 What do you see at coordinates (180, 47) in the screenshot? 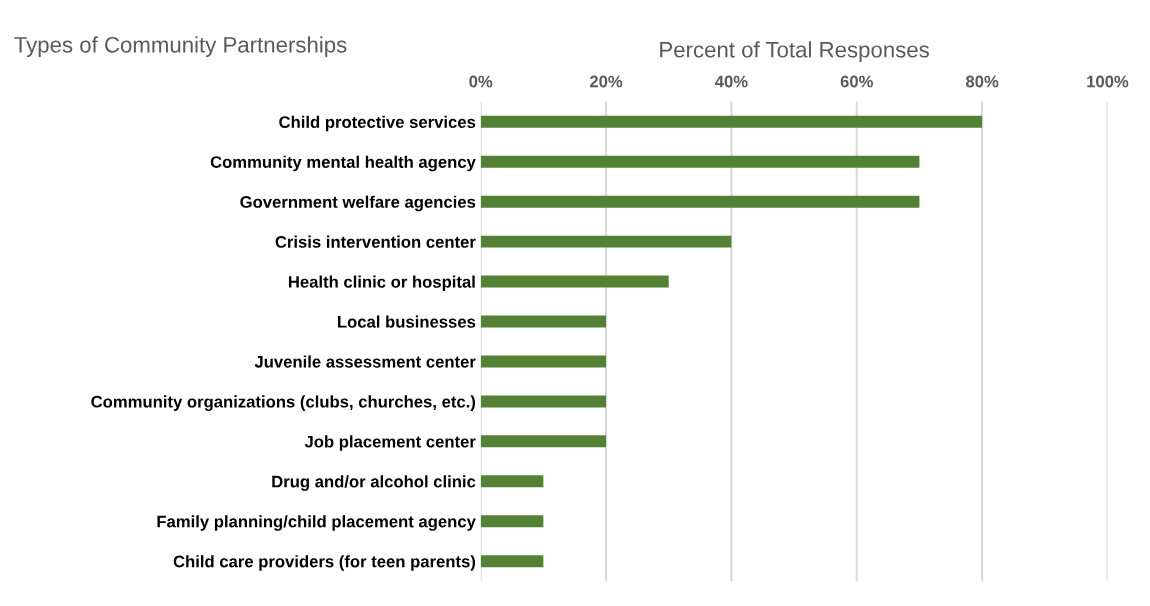
I see `y-axis-title: Types of Community Partnerships` at bounding box center [180, 47].